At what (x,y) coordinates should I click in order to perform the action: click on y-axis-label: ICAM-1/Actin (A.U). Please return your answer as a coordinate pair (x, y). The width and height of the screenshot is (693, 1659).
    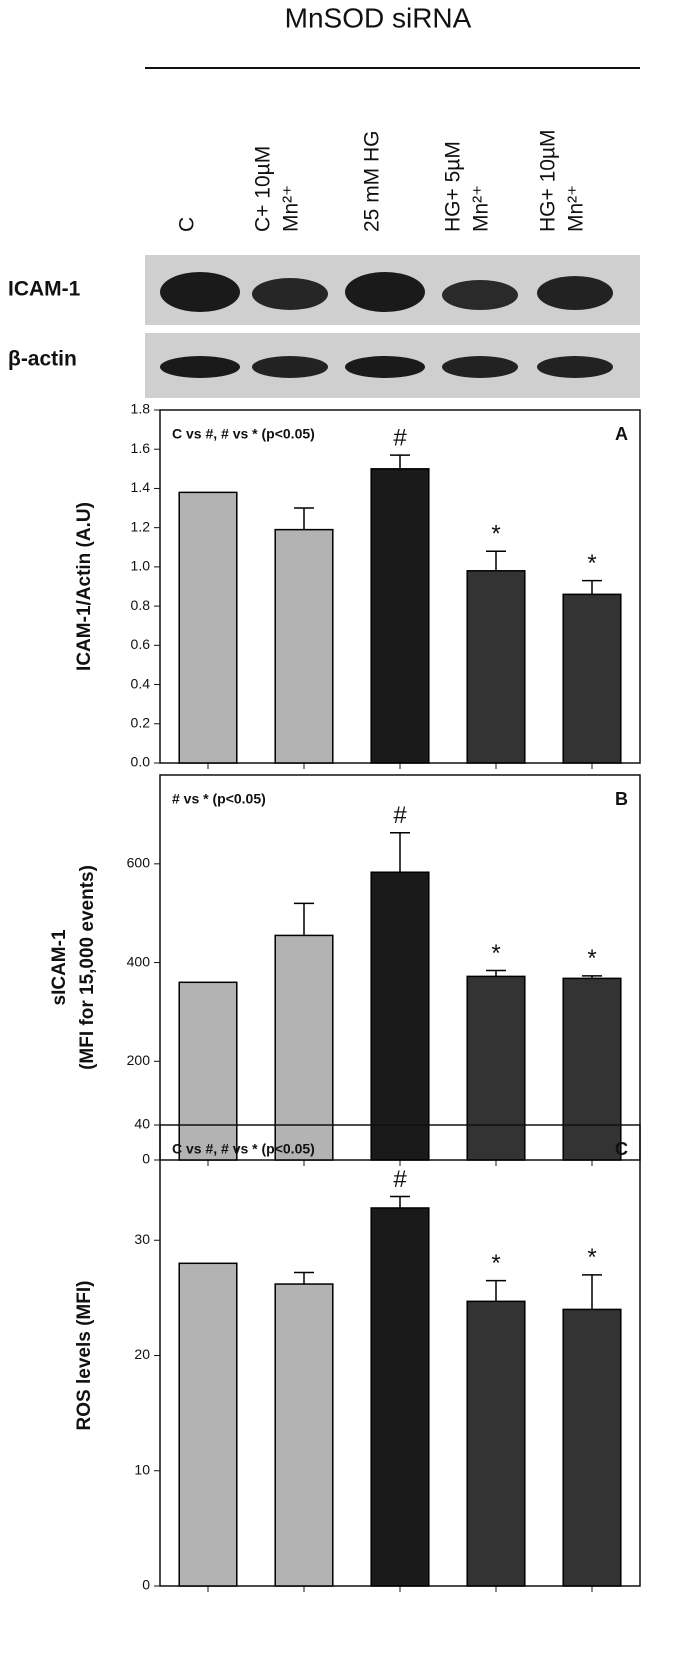
    Looking at the image, I should click on (84, 586).